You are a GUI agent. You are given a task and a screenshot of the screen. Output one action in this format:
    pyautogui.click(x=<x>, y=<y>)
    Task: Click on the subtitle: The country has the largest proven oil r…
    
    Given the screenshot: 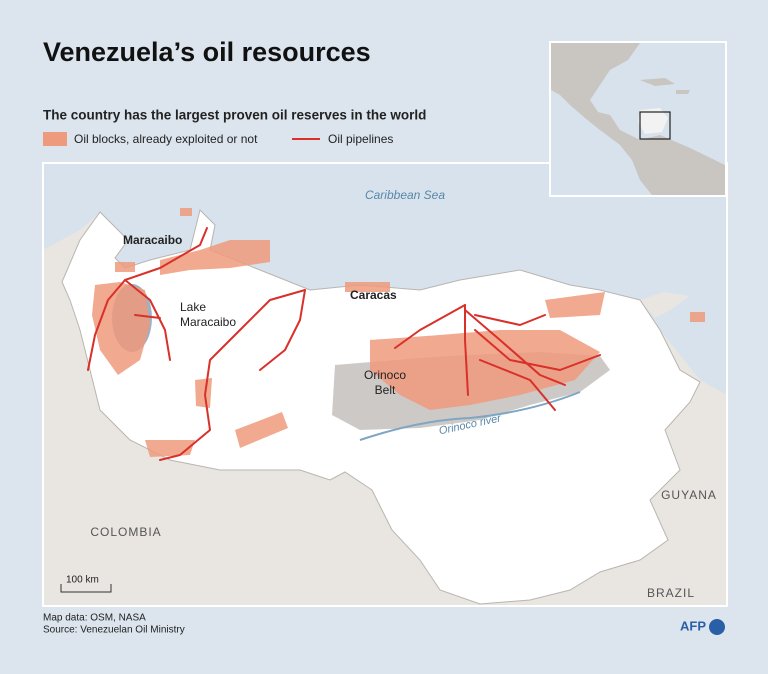 What is the action you would take?
    pyautogui.click(x=234, y=115)
    